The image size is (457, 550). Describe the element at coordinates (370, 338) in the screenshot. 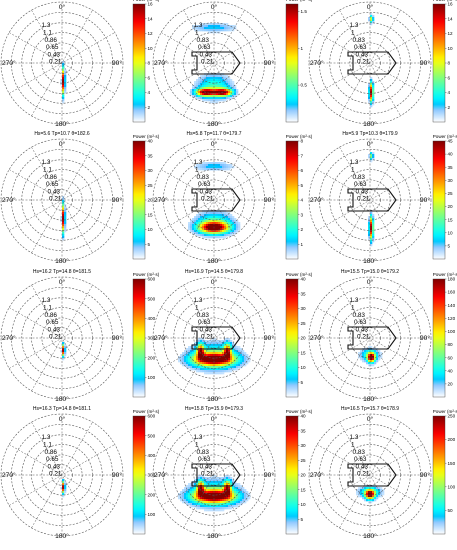

I see `polar-spoke` at that location.